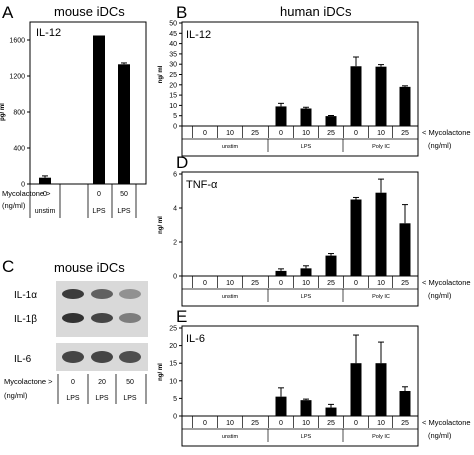 The image size is (474, 455). What do you see at coordinates (182, 162) in the screenshot?
I see `panel-letter-d: D` at bounding box center [182, 162].